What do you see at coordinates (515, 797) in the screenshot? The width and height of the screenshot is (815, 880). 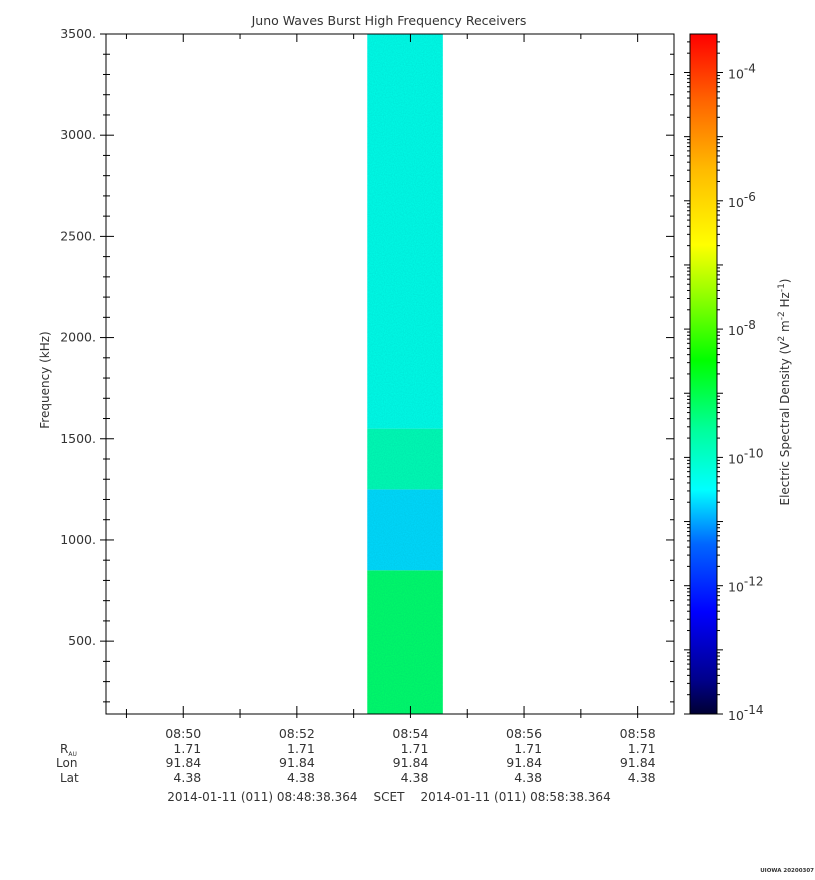 I see `time-range-end: 2014-01-11 (011) 08:58:38.364` at bounding box center [515, 797].